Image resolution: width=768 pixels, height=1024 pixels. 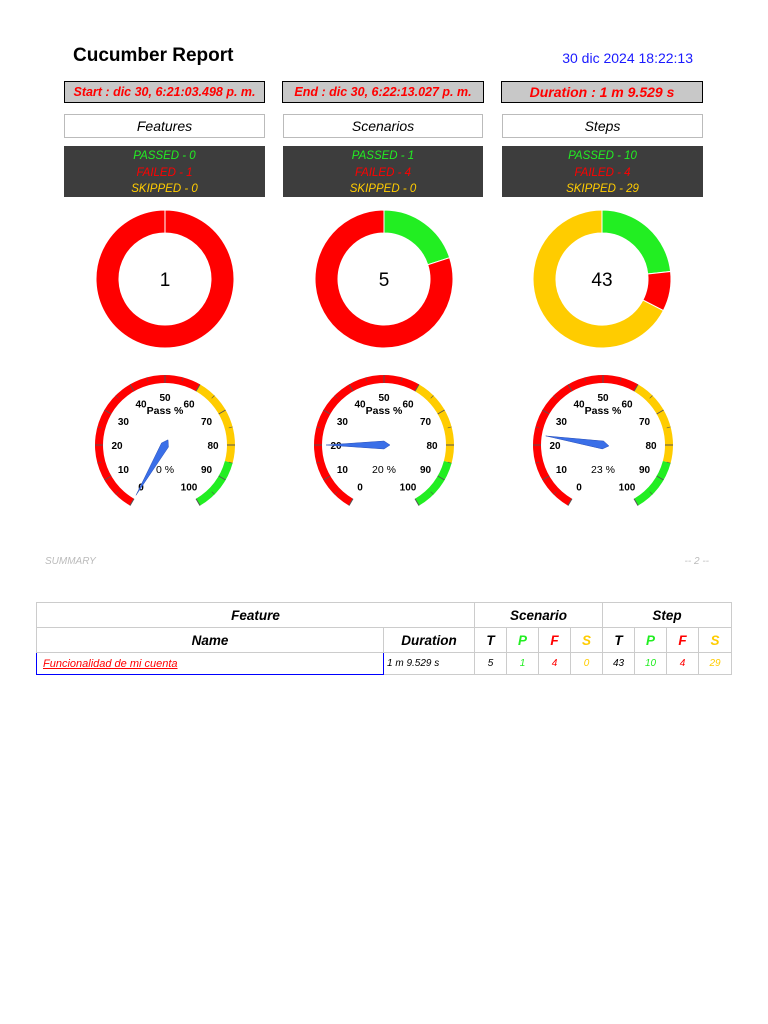 I want to click on gauge-tick-label: 90, so click(x=426, y=470).